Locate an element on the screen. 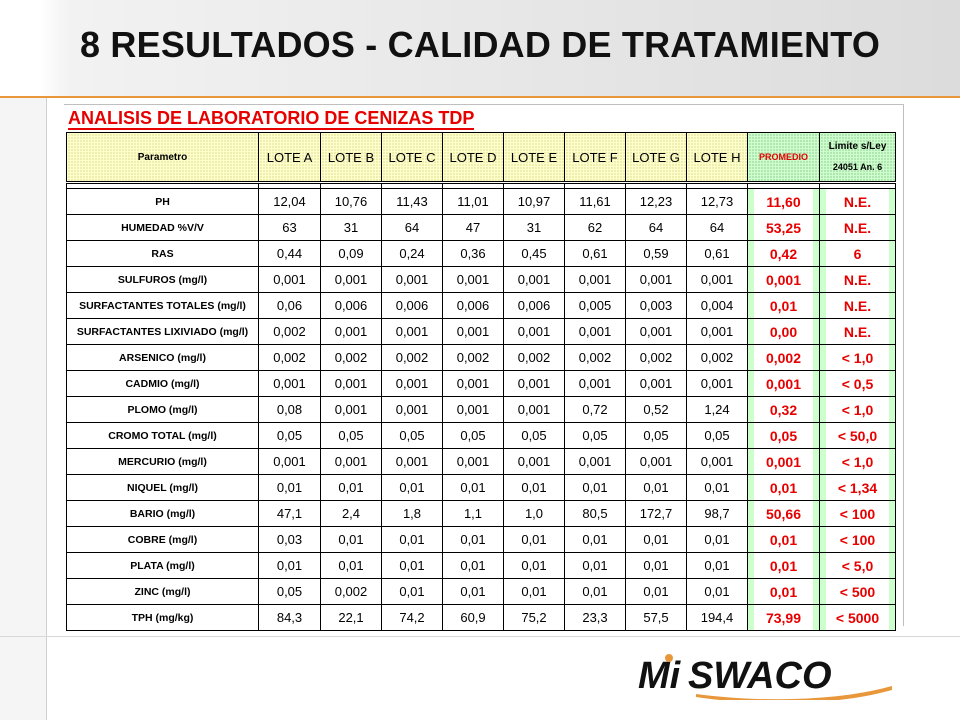 The height and width of the screenshot is (720, 960). param-cell: NIQUEL (mg/l) is located at coordinates (162, 487).